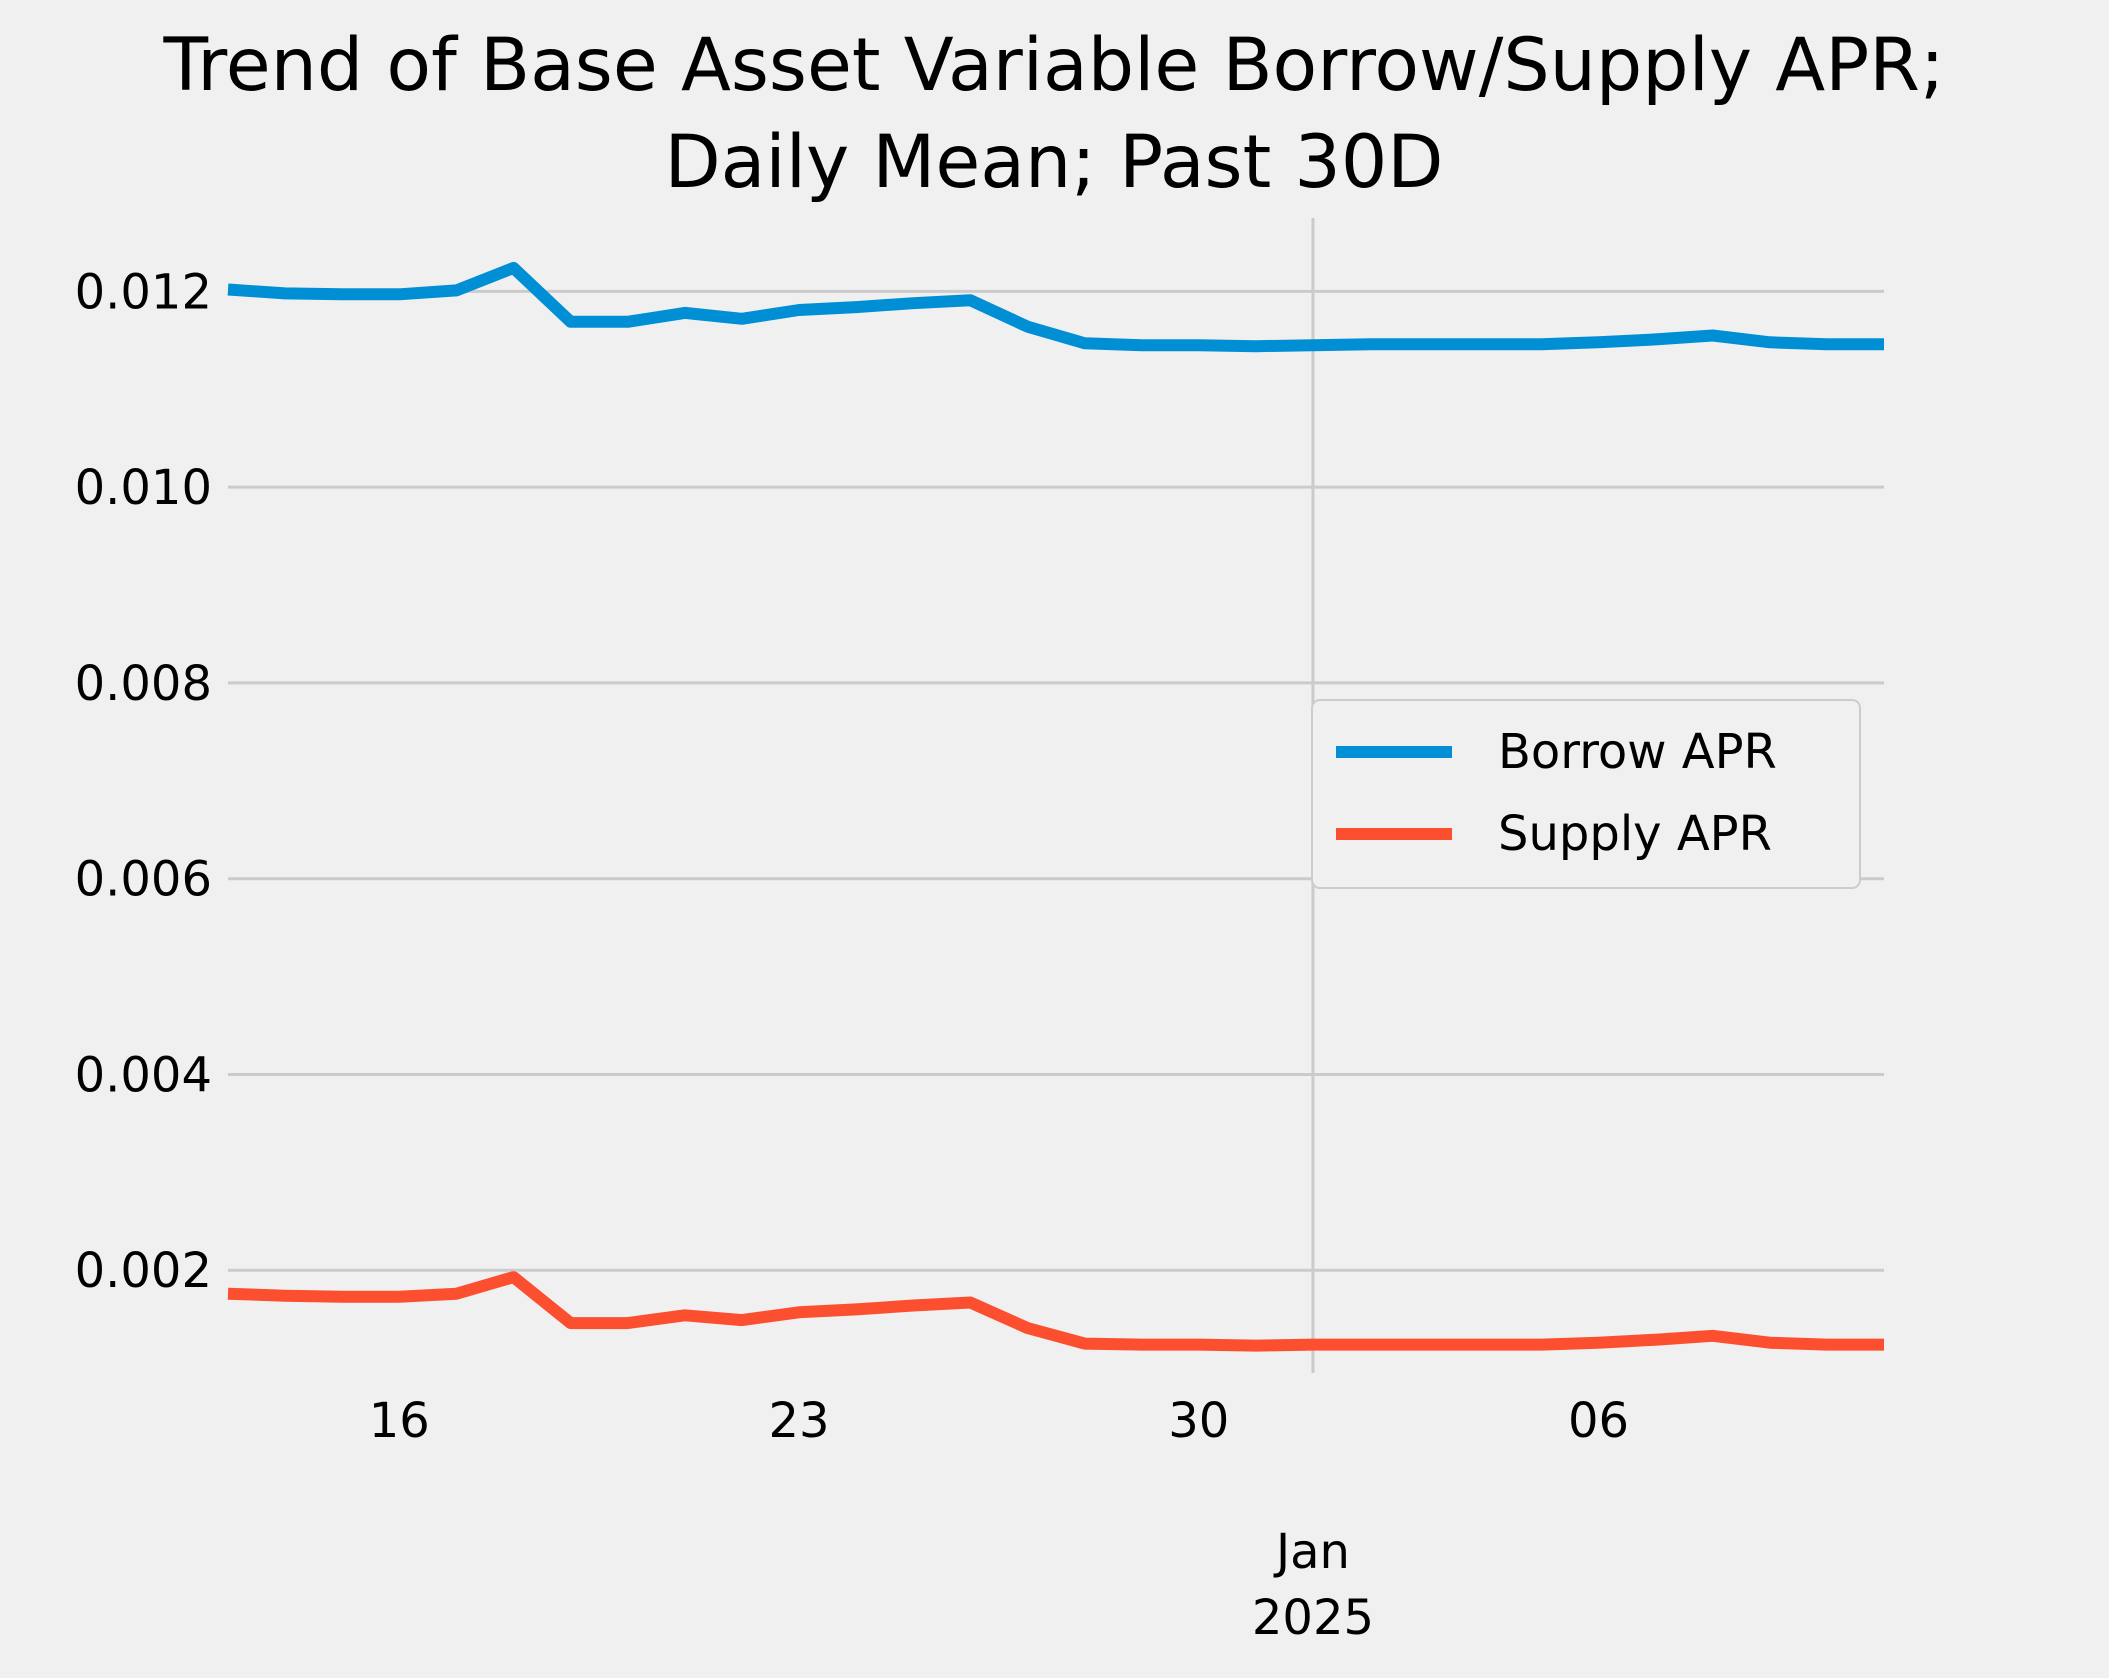 Image resolution: width=2109 pixels, height=1678 pixels. Describe the element at coordinates (1635, 834) in the screenshot. I see `legend-label-supply: Supply APR` at that location.